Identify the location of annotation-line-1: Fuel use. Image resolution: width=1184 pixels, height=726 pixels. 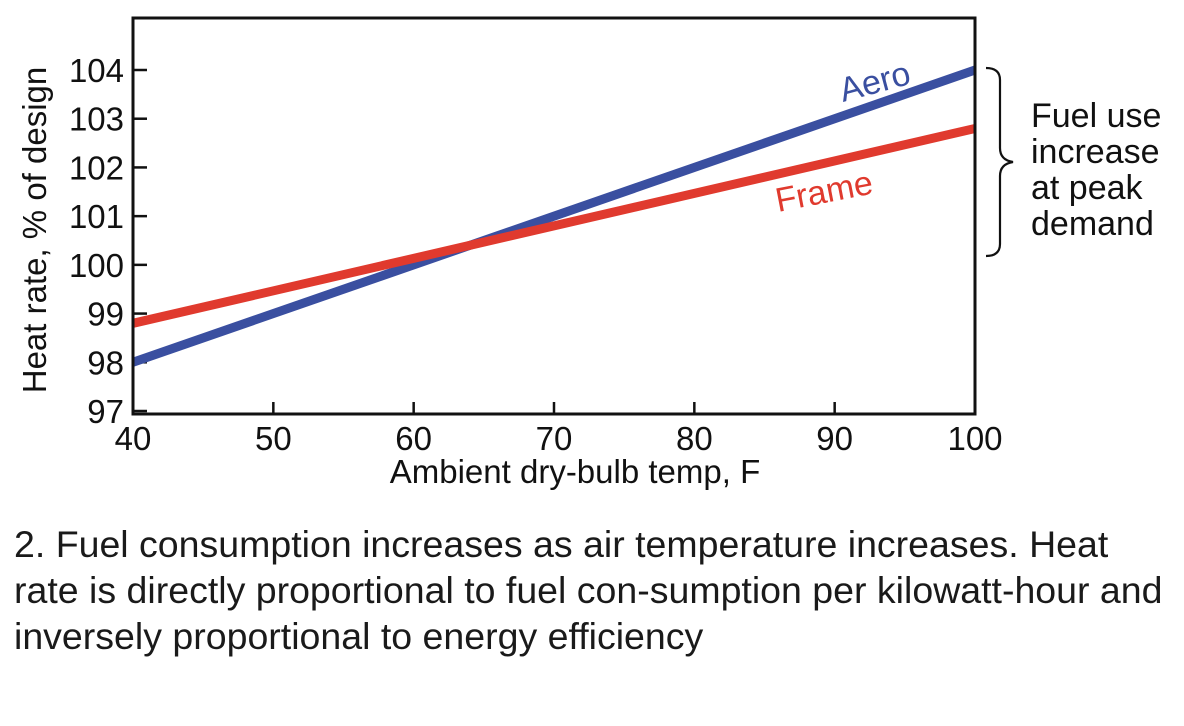
(1096, 116).